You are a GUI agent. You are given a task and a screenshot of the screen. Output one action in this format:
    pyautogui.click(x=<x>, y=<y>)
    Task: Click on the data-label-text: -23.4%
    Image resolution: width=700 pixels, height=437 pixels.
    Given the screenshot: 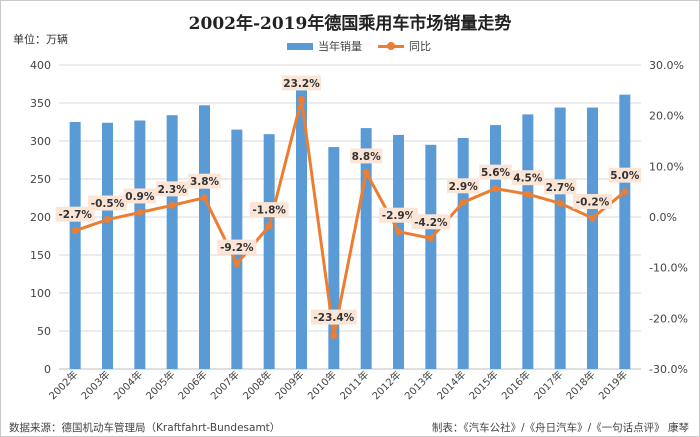 What is the action you would take?
    pyautogui.click(x=333, y=318)
    